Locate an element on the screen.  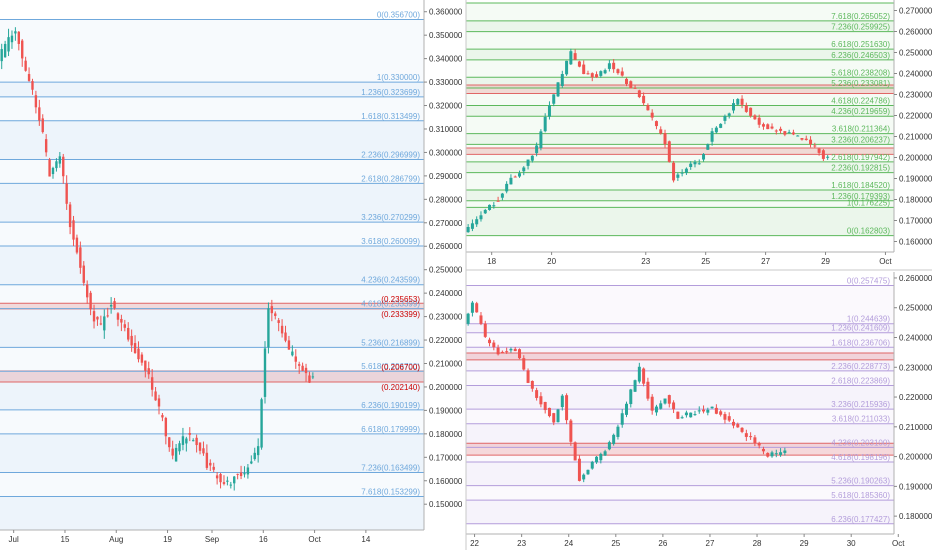
fib-level-label: 0(0.356700) is located at coordinates (398, 14).